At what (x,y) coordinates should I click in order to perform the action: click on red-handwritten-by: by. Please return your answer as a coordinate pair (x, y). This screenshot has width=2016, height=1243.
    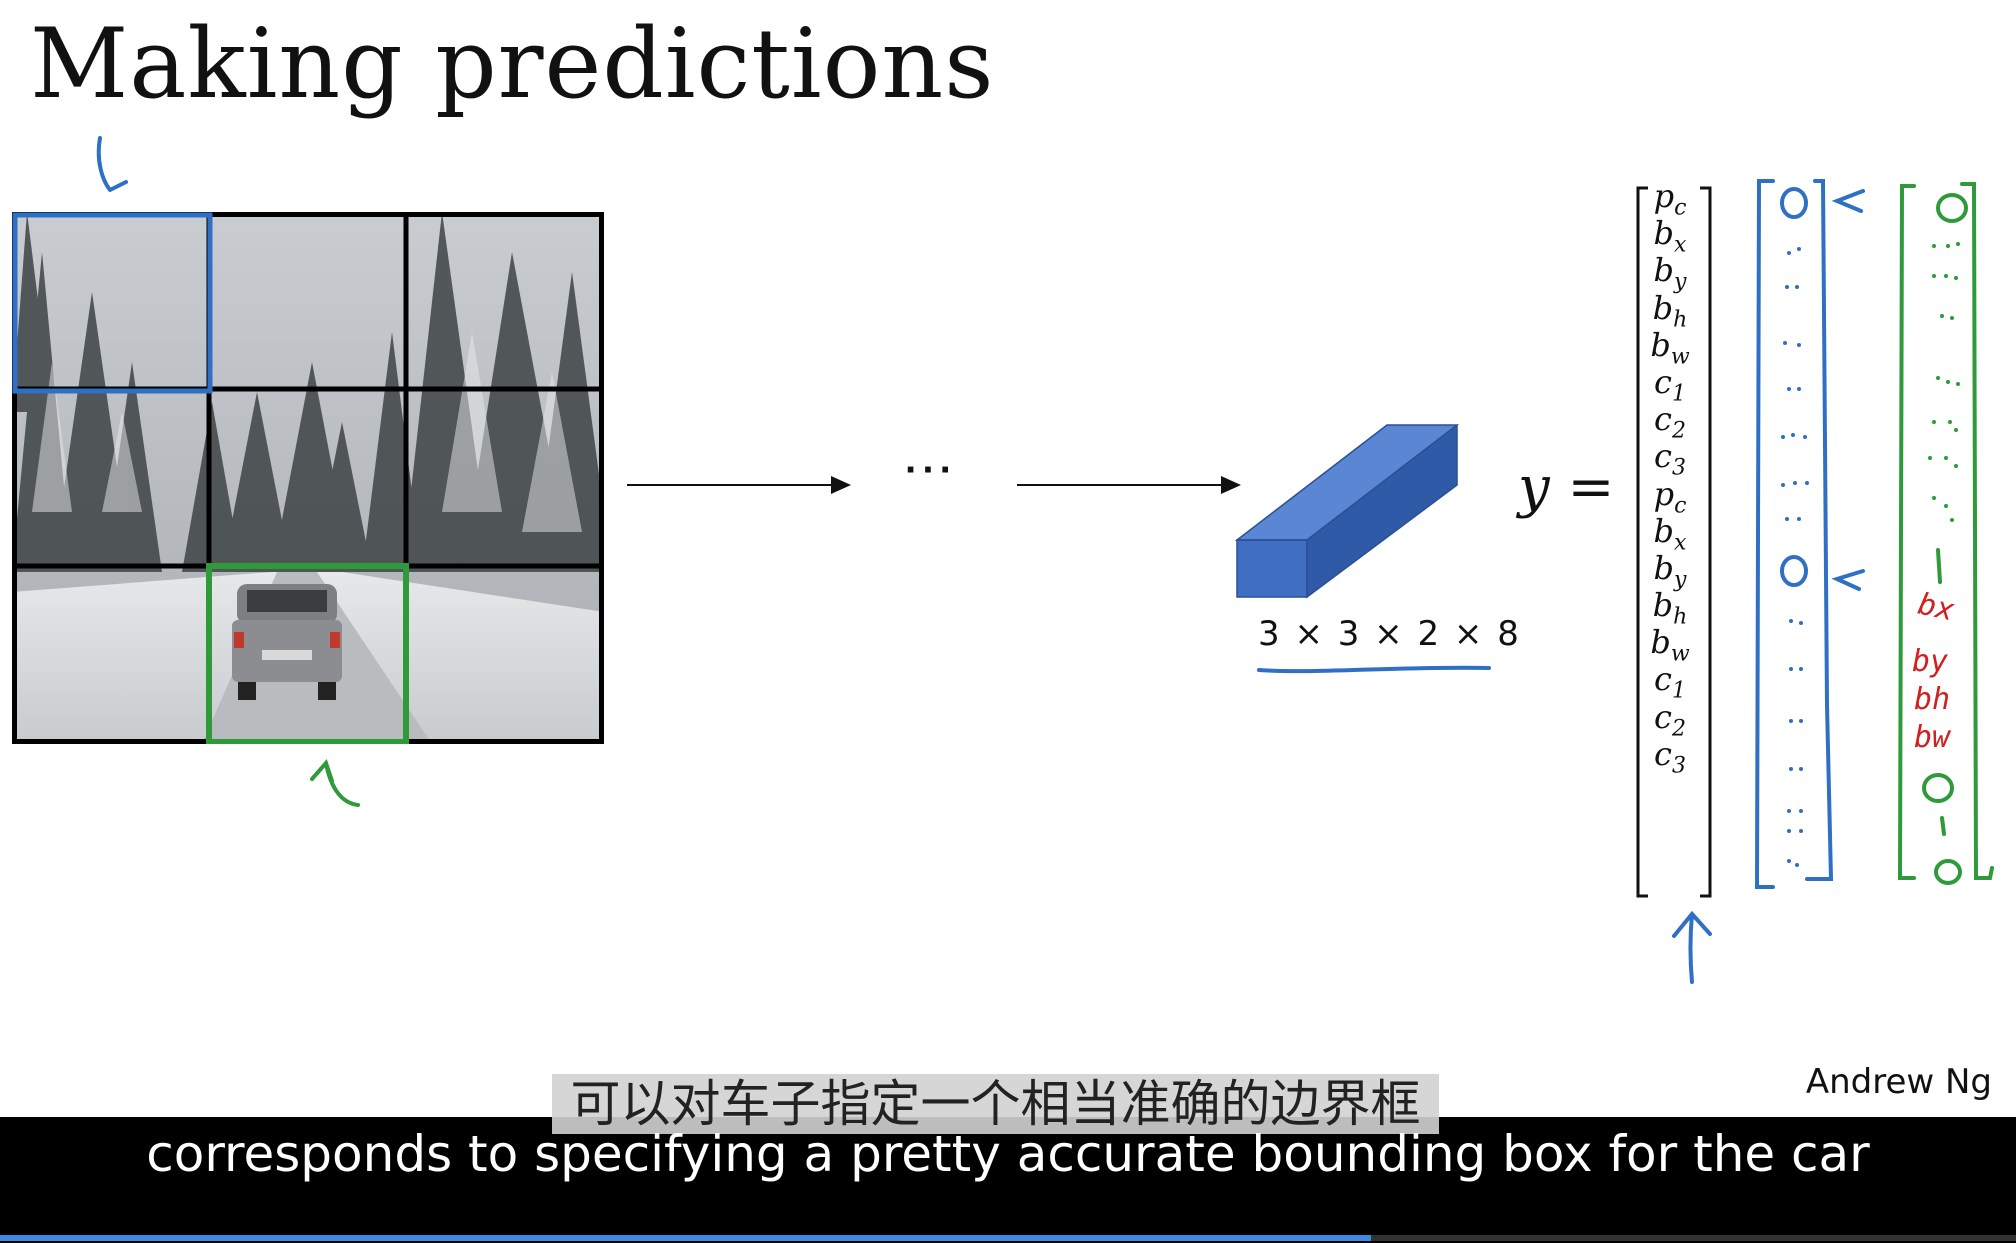
    Looking at the image, I should click on (1930, 661).